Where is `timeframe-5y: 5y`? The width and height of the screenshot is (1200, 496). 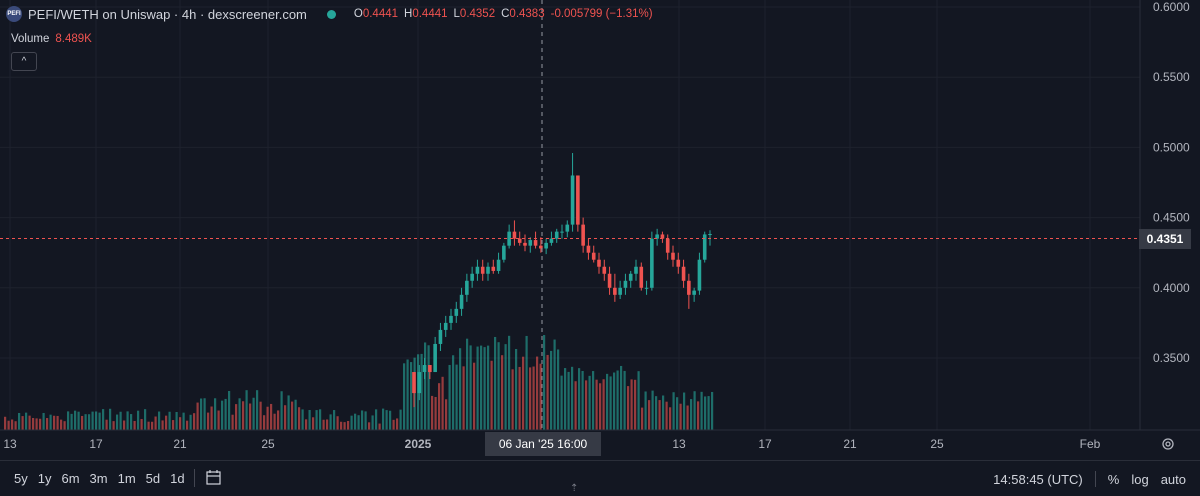 timeframe-5y: 5y is located at coordinates (21, 478).